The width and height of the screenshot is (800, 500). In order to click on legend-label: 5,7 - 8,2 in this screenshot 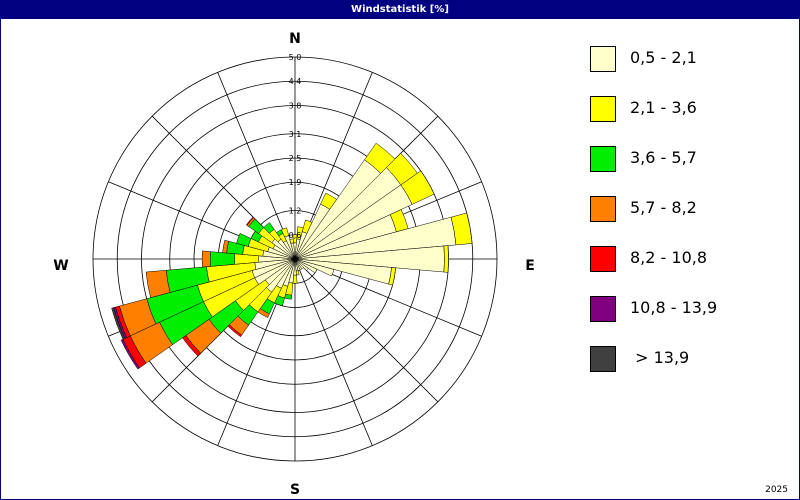, I will do `click(663, 207)`.